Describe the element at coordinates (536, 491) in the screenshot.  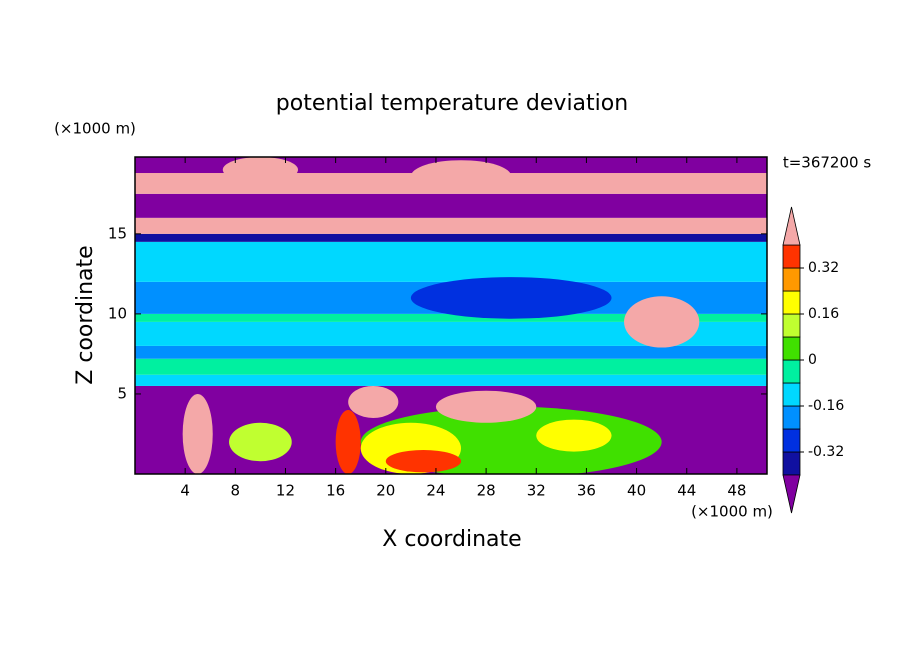
I see `x-tick-label: 32` at that location.